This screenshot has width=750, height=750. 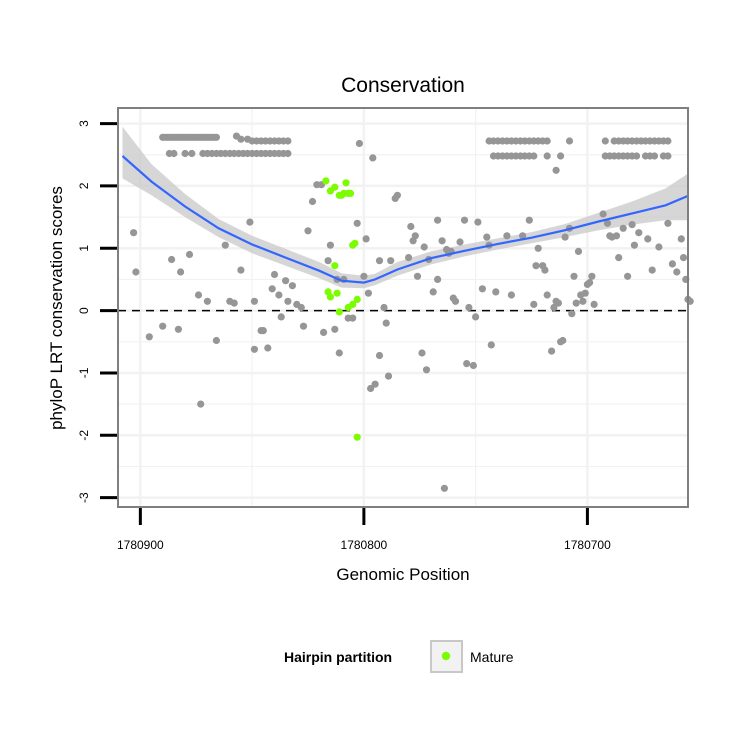 What do you see at coordinates (492, 657) in the screenshot?
I see `legend-label-mature: Mature` at bounding box center [492, 657].